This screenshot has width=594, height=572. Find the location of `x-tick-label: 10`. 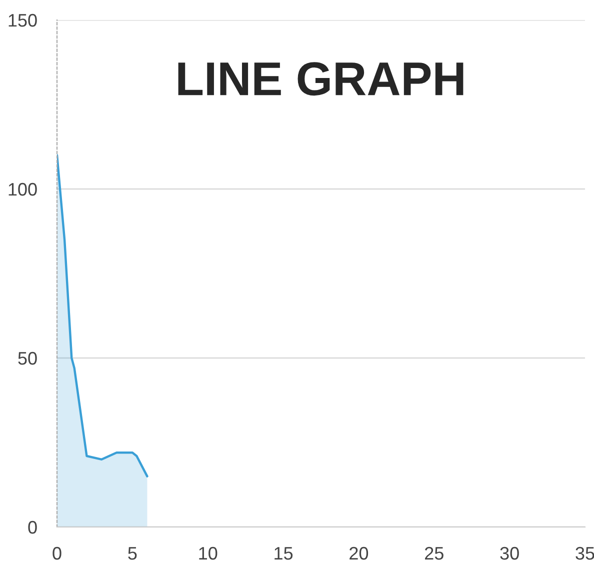

x-tick-label: 10 is located at coordinates (208, 553).